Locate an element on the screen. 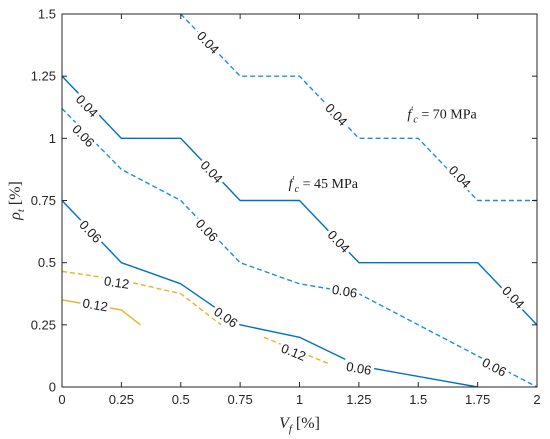 The width and height of the screenshot is (550, 439). contour-label-7-1: 0.12 is located at coordinates (95, 305).